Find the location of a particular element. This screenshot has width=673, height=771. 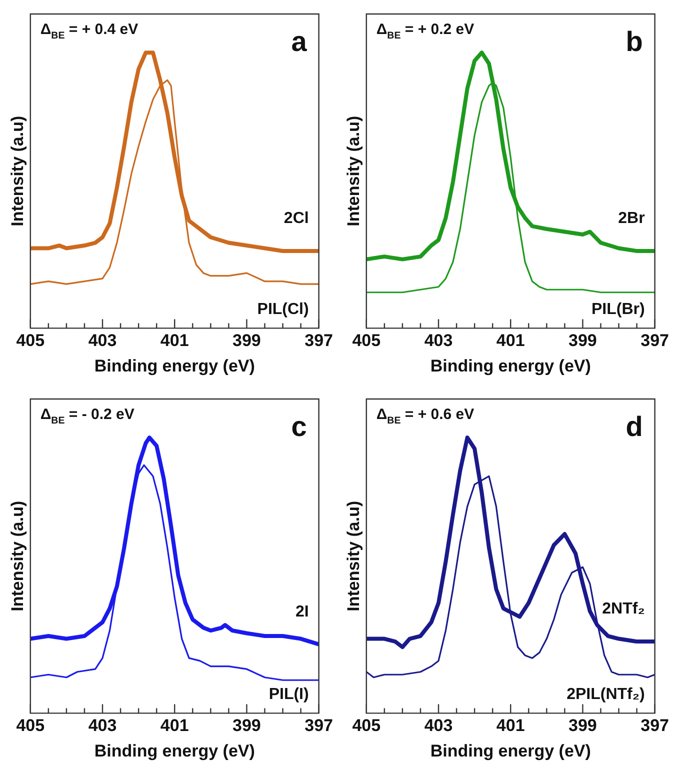

series-label: 2I is located at coordinates (302, 611).